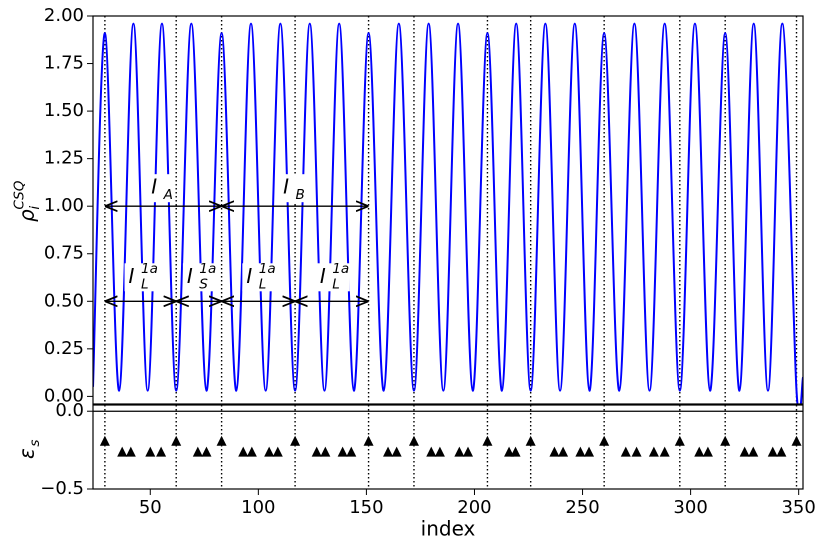 The height and width of the screenshot is (550, 830). What do you see at coordinates (64, 205) in the screenshot?
I see `y-tick-label: 1.00` at bounding box center [64, 205].